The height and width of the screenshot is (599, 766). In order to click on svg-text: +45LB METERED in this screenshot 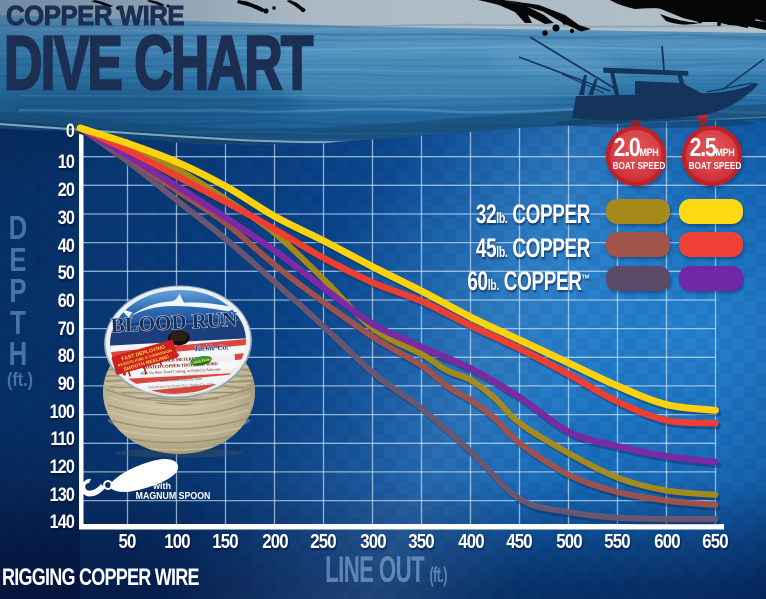, I will do `click(180, 359)`.